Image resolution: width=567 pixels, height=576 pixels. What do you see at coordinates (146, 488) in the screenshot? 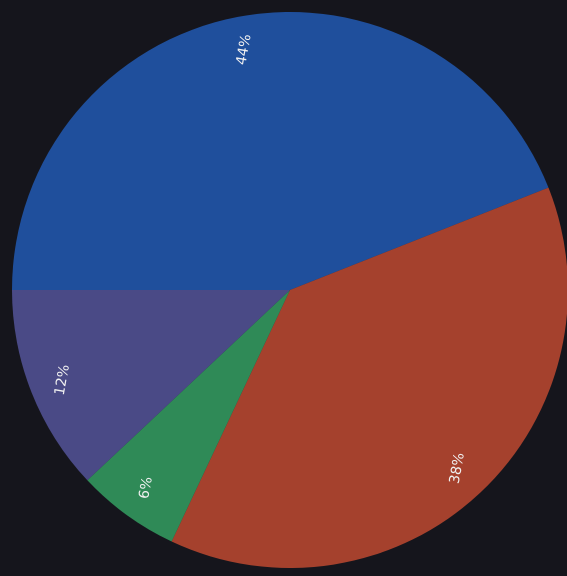
I see `data-label: 6%` at bounding box center [146, 488].